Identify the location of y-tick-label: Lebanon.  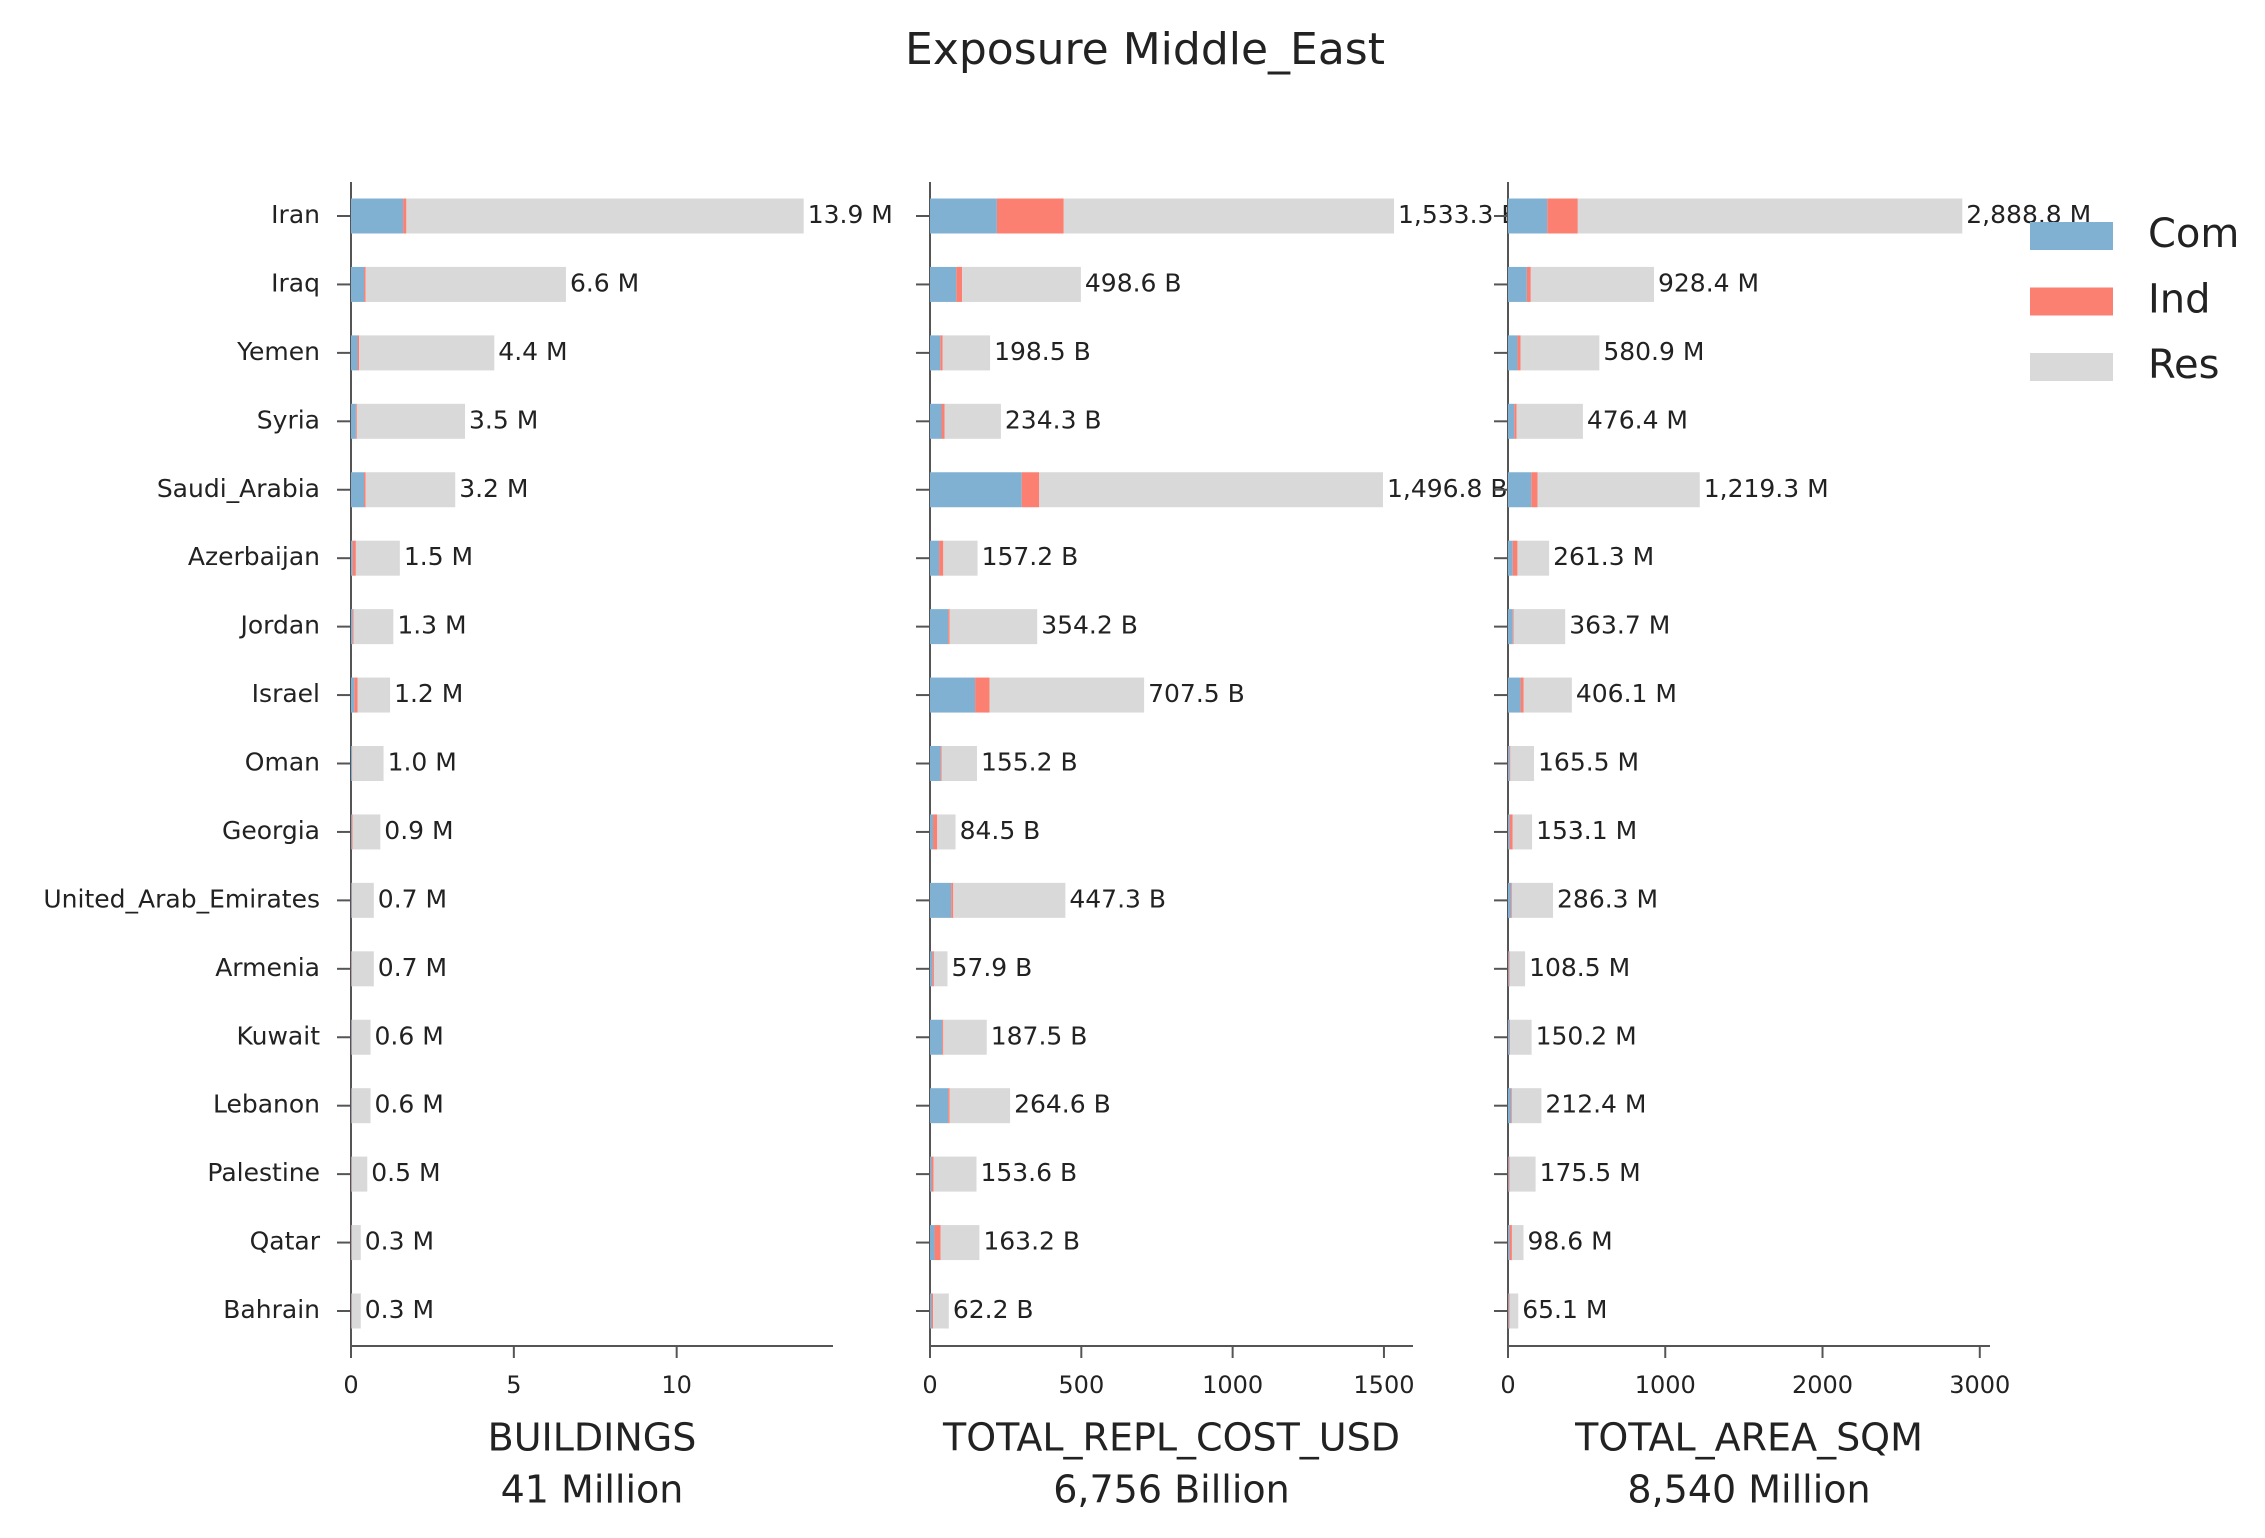
(266, 1104).